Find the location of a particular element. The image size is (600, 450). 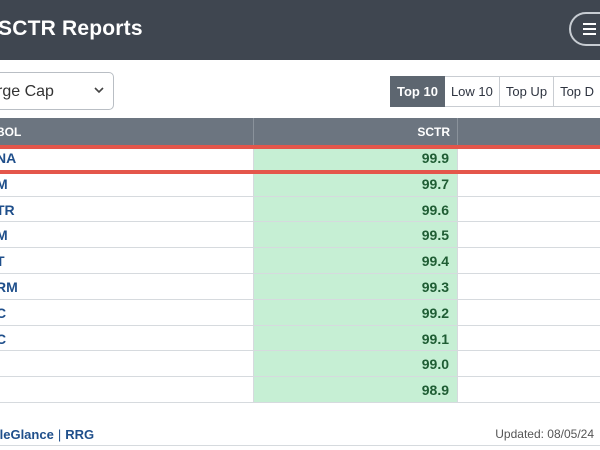

sctr-cell: 99.5 is located at coordinates (355, 235).